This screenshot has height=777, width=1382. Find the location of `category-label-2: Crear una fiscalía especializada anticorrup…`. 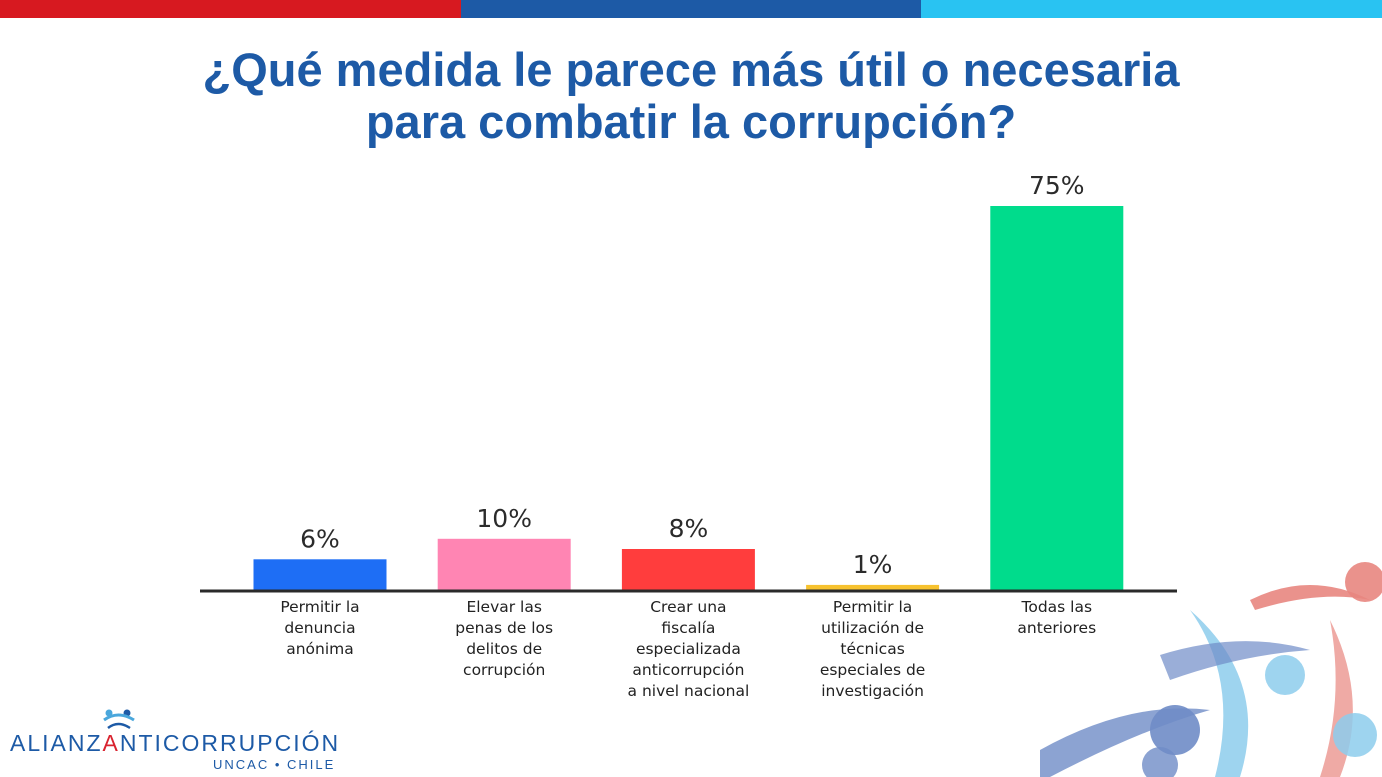

category-label-2: Crear una fiscalía especializada anticorrup… is located at coordinates (689, 649).